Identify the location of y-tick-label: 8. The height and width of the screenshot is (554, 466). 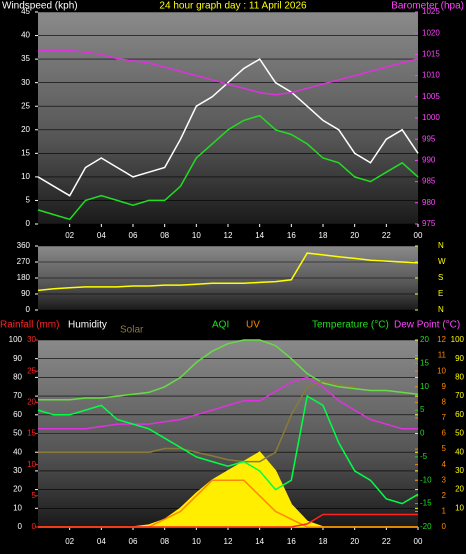
(444, 401).